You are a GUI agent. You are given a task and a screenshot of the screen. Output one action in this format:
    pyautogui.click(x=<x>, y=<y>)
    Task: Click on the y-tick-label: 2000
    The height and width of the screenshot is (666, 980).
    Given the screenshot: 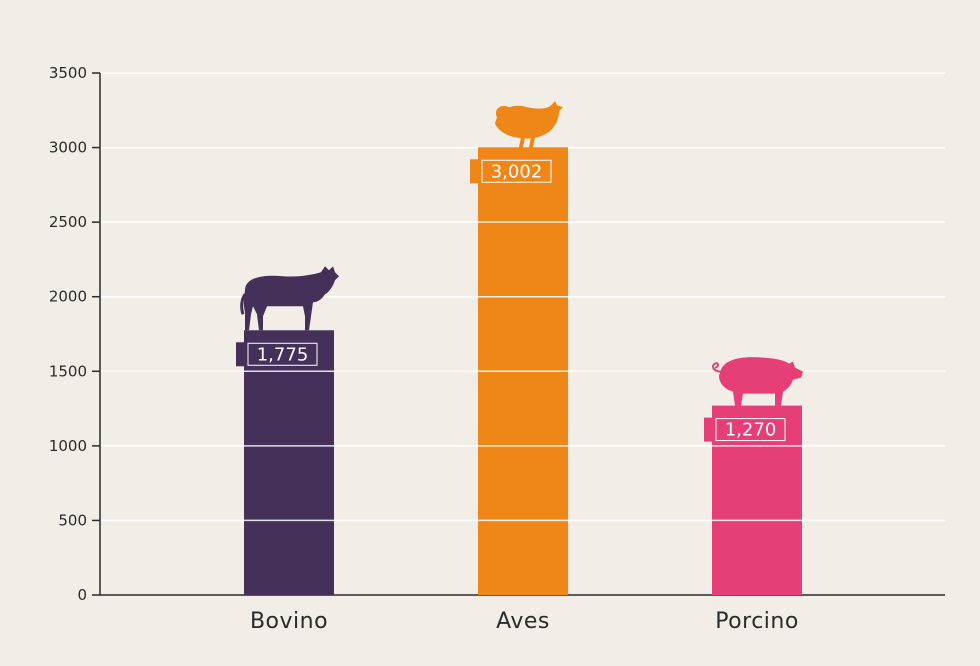 What is the action you would take?
    pyautogui.click(x=68, y=297)
    